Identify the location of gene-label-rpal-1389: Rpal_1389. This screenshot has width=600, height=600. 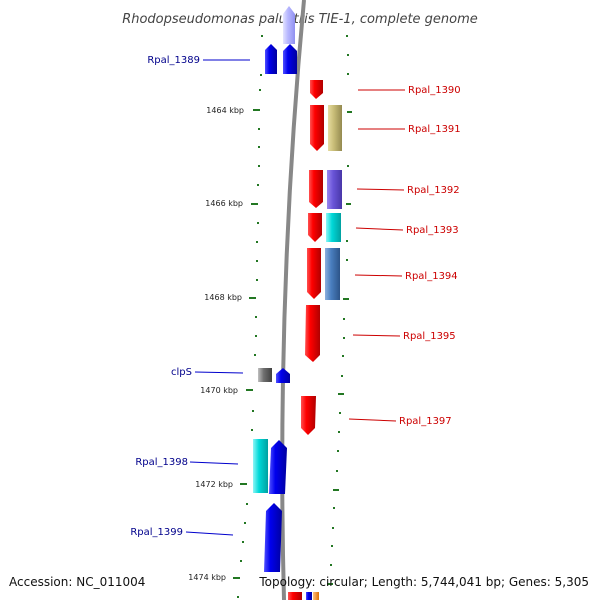
(173, 60).